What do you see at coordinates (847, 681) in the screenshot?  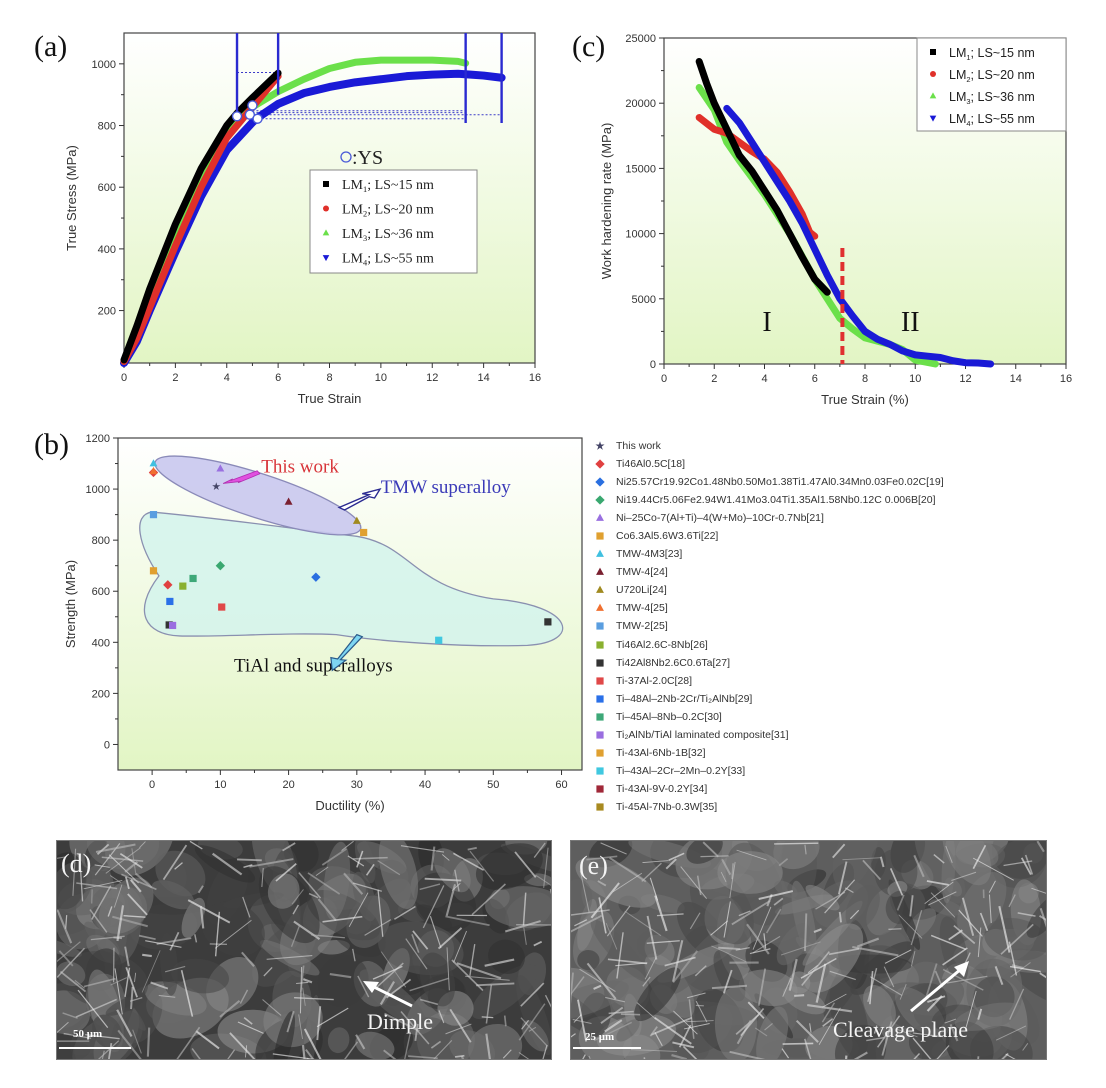 I see `legend-item: Ti-37Al-2.0C[28]` at bounding box center [847, 681].